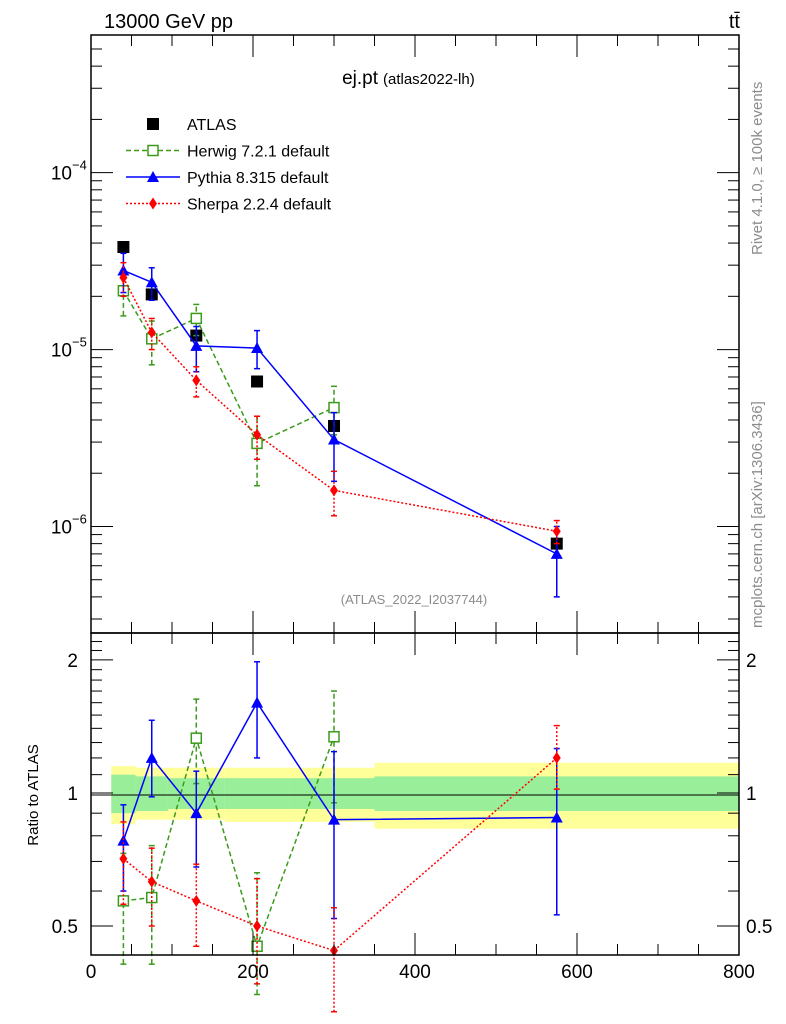  I want to click on energy-label: 13000 GeV pp, so click(168, 22).